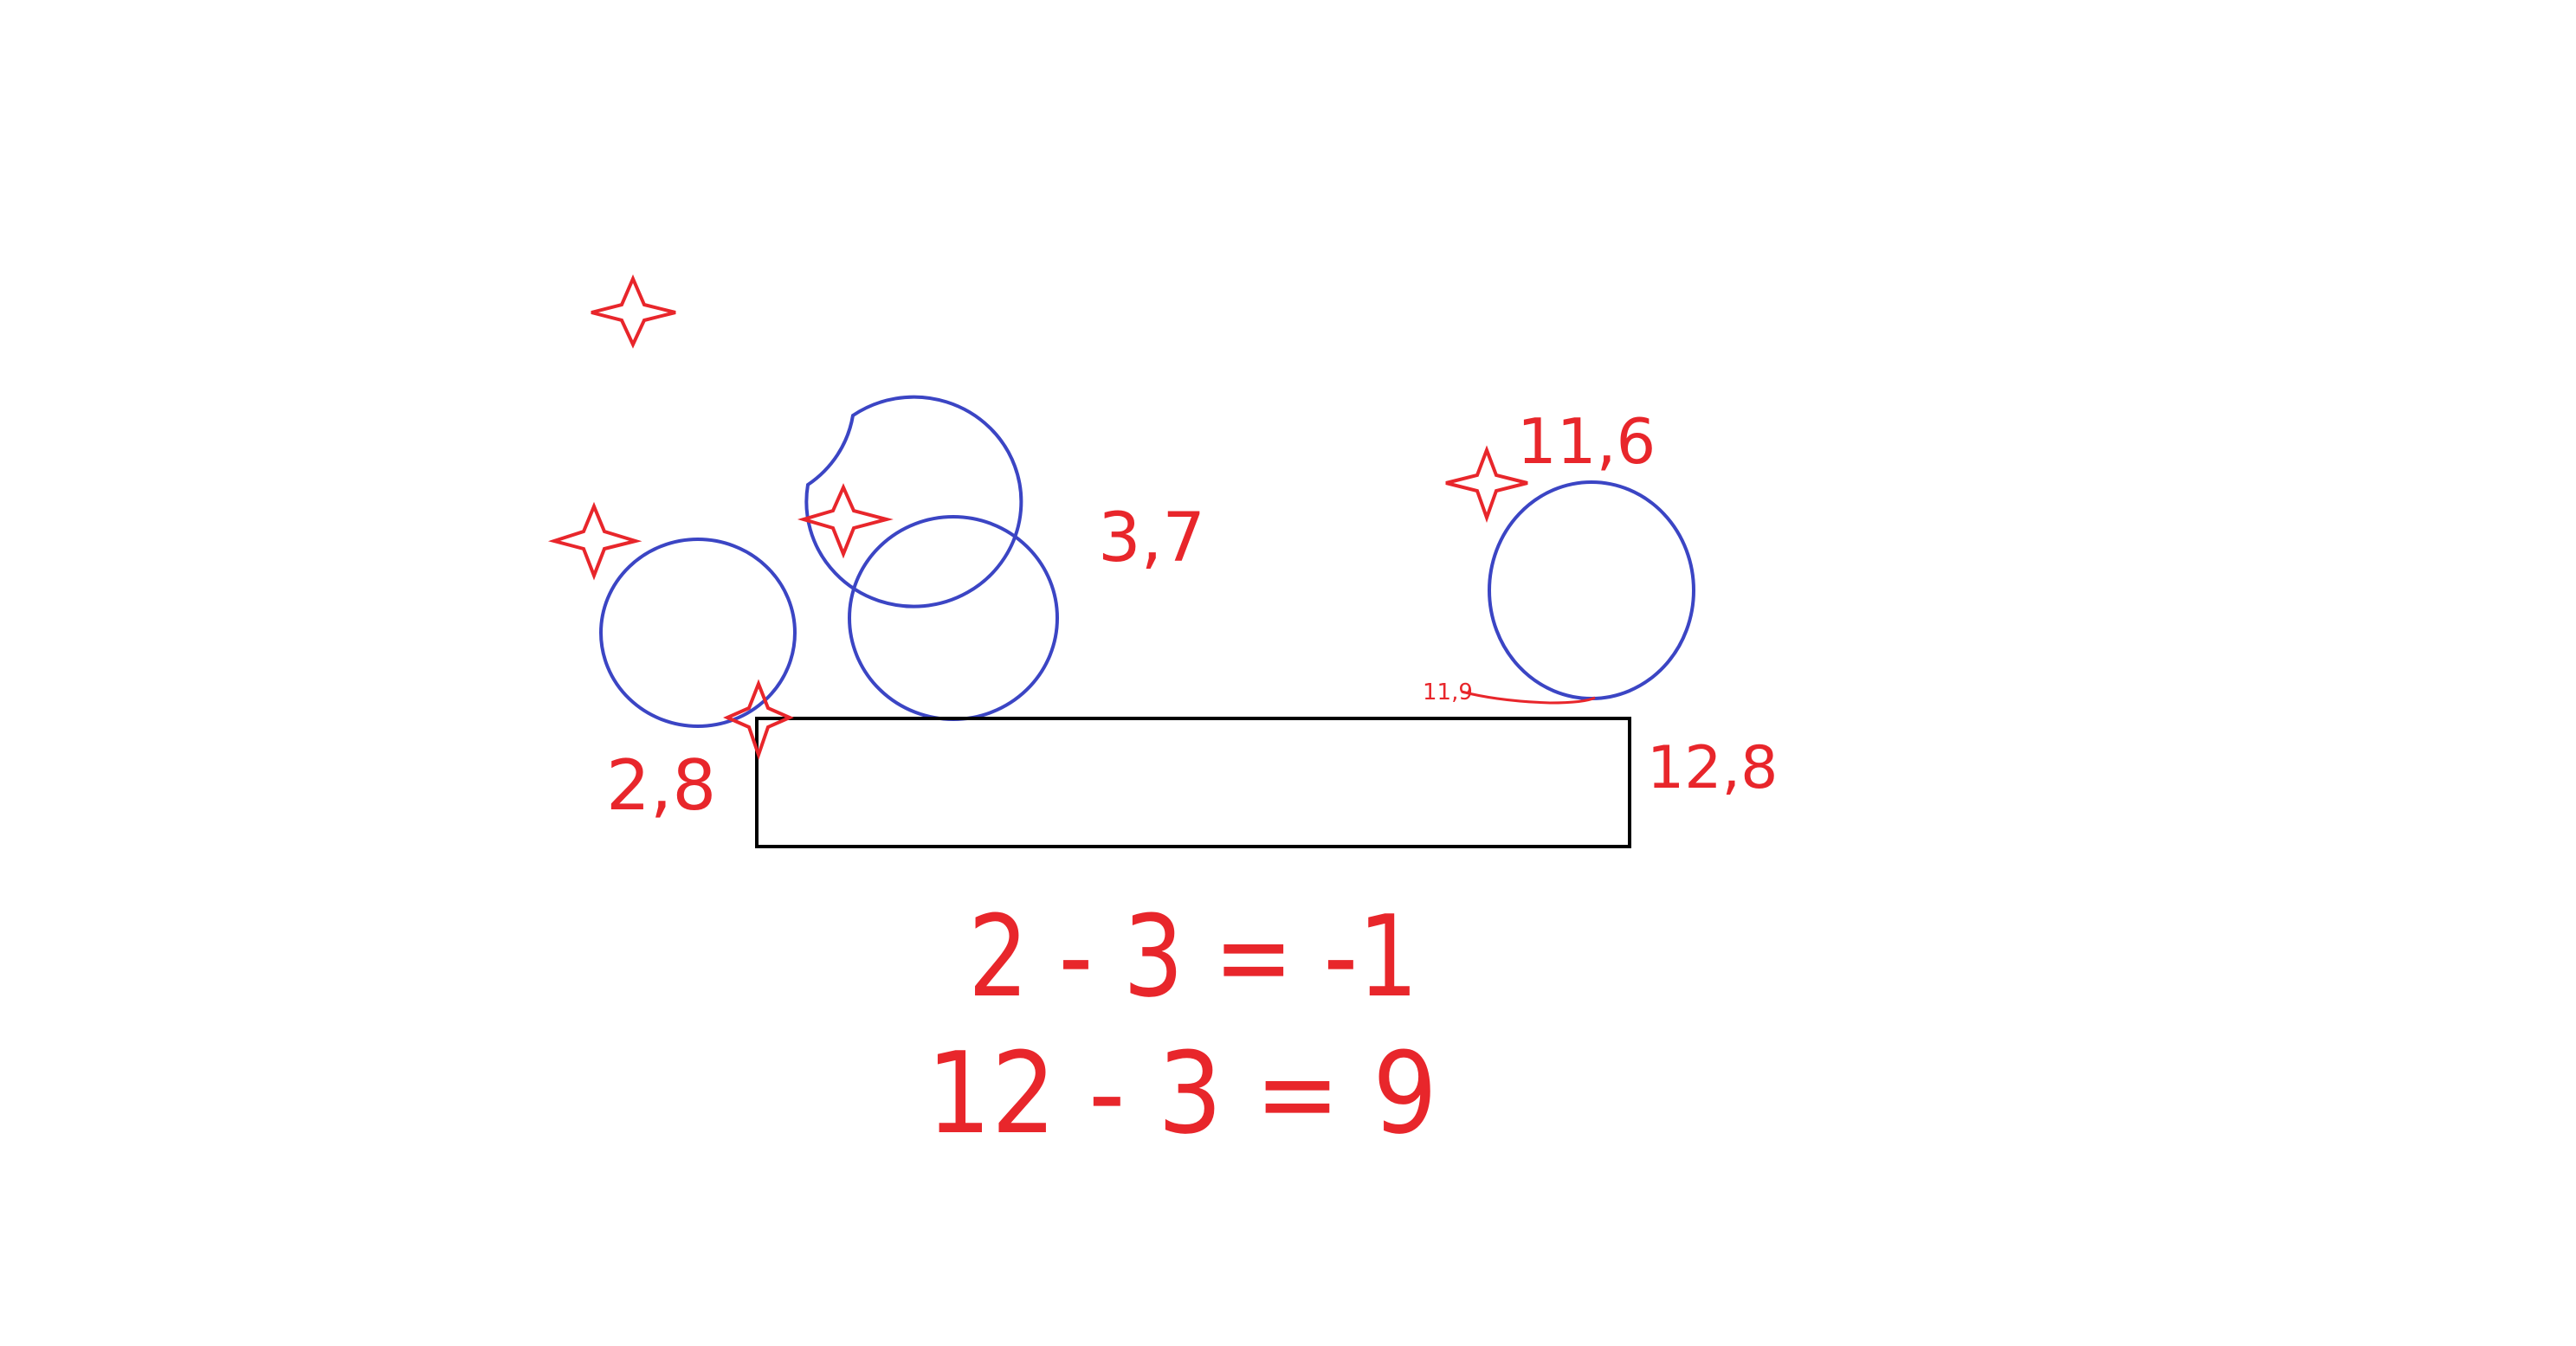 The width and height of the screenshot is (2576, 1346). What do you see at coordinates (661, 785) in the screenshot?
I see `label-bottom-left-circle: 2,8` at bounding box center [661, 785].